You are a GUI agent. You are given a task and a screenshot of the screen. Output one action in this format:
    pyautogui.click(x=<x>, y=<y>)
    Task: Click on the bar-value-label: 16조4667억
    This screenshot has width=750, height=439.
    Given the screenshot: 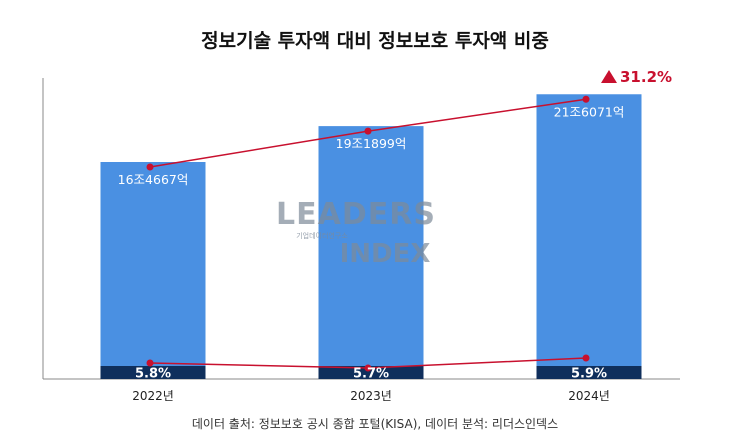 What is the action you would take?
    pyautogui.click(x=153, y=179)
    